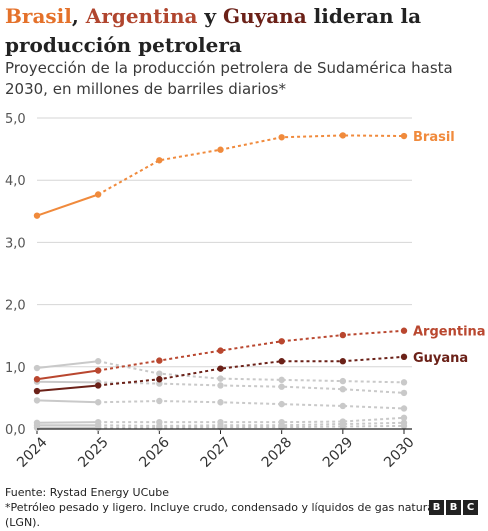 The image size is (488, 531). I want to click on y-tick-label: 3,0, so click(15, 243).